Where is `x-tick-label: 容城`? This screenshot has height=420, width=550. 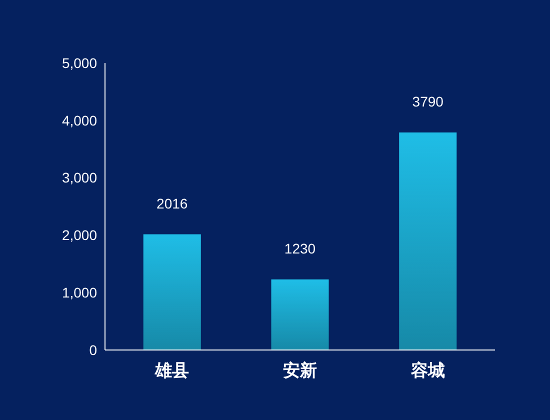 x-tick-label: 容城 is located at coordinates (427, 371).